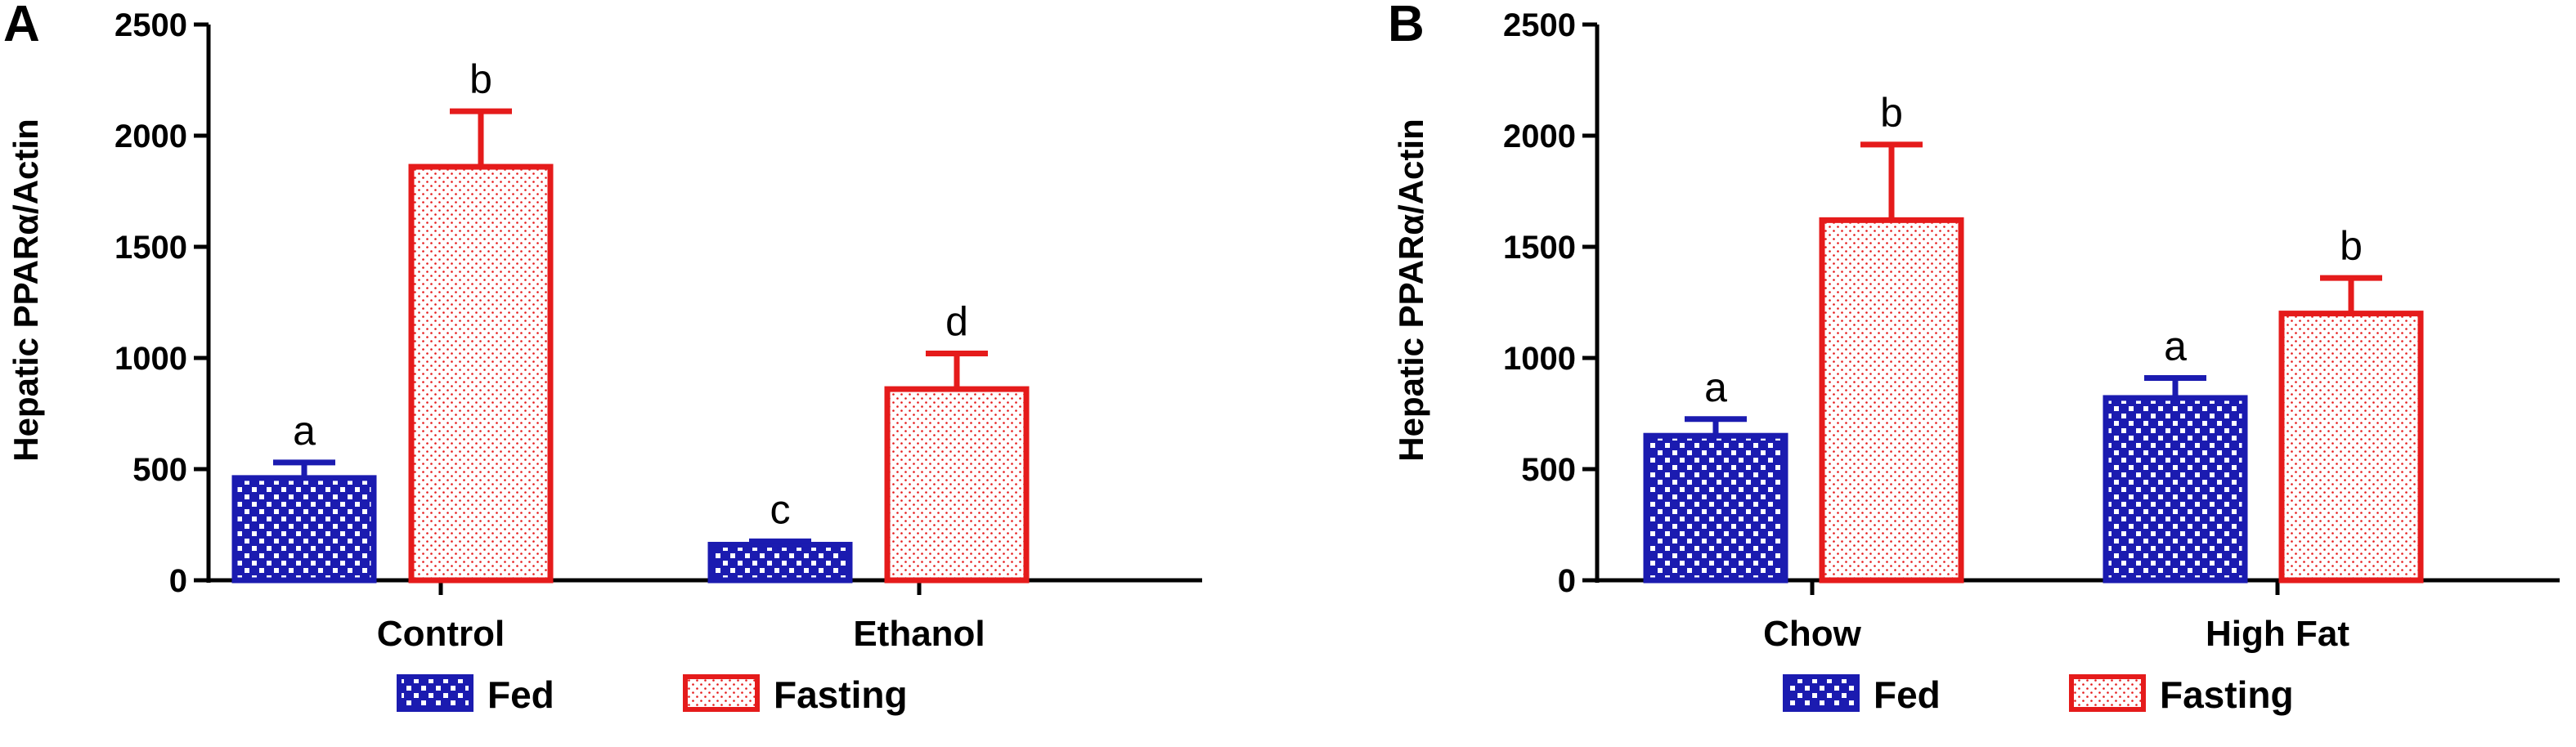  I want to click on panel-a-legend-swatch-fasting, so click(721, 693).